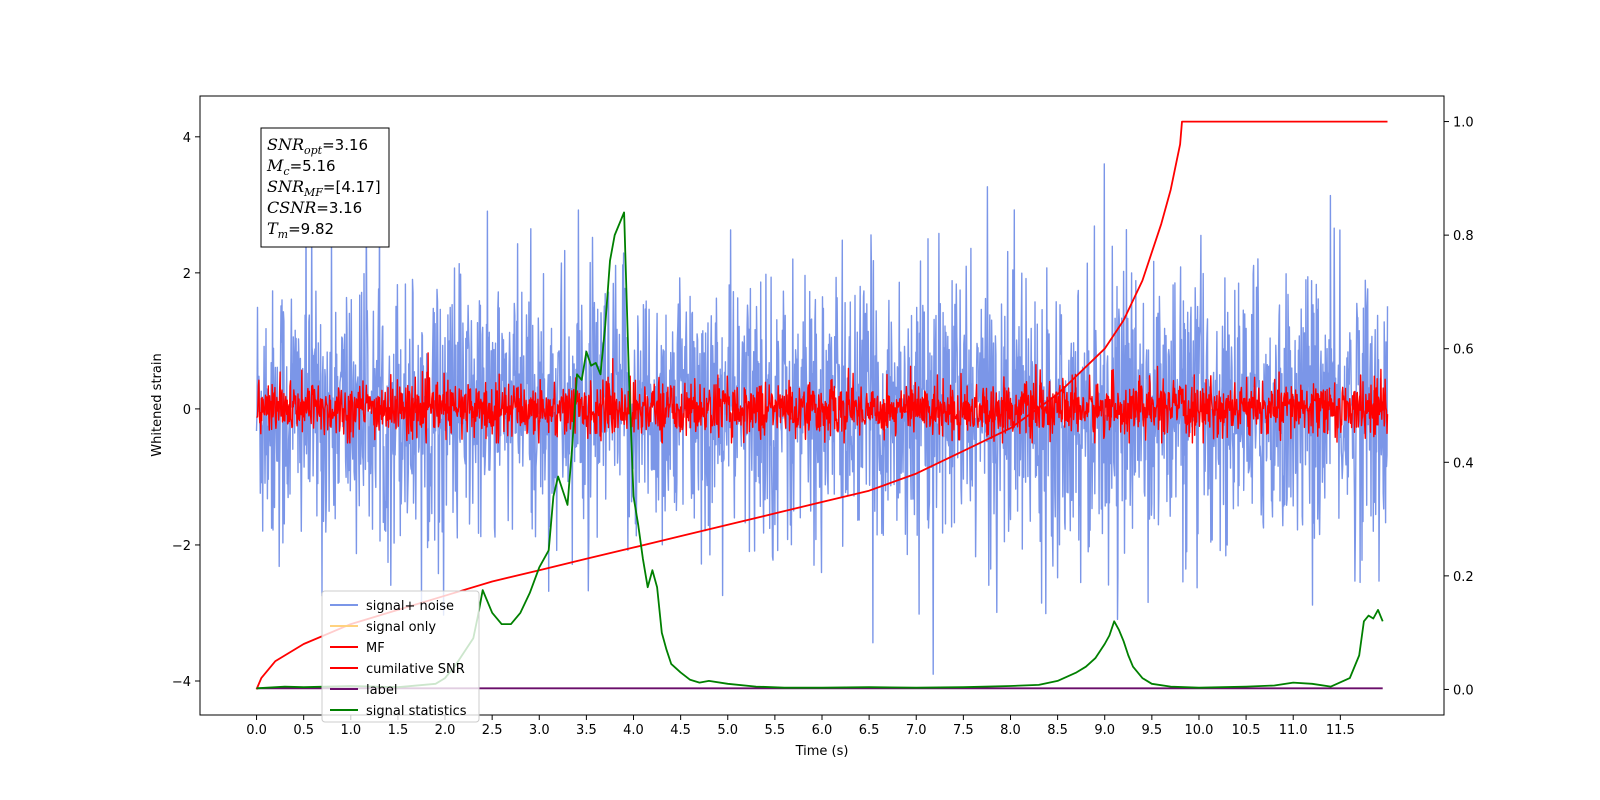 The height and width of the screenshot is (800, 1600). I want to click on annotation-sub: m, so click(283, 234).